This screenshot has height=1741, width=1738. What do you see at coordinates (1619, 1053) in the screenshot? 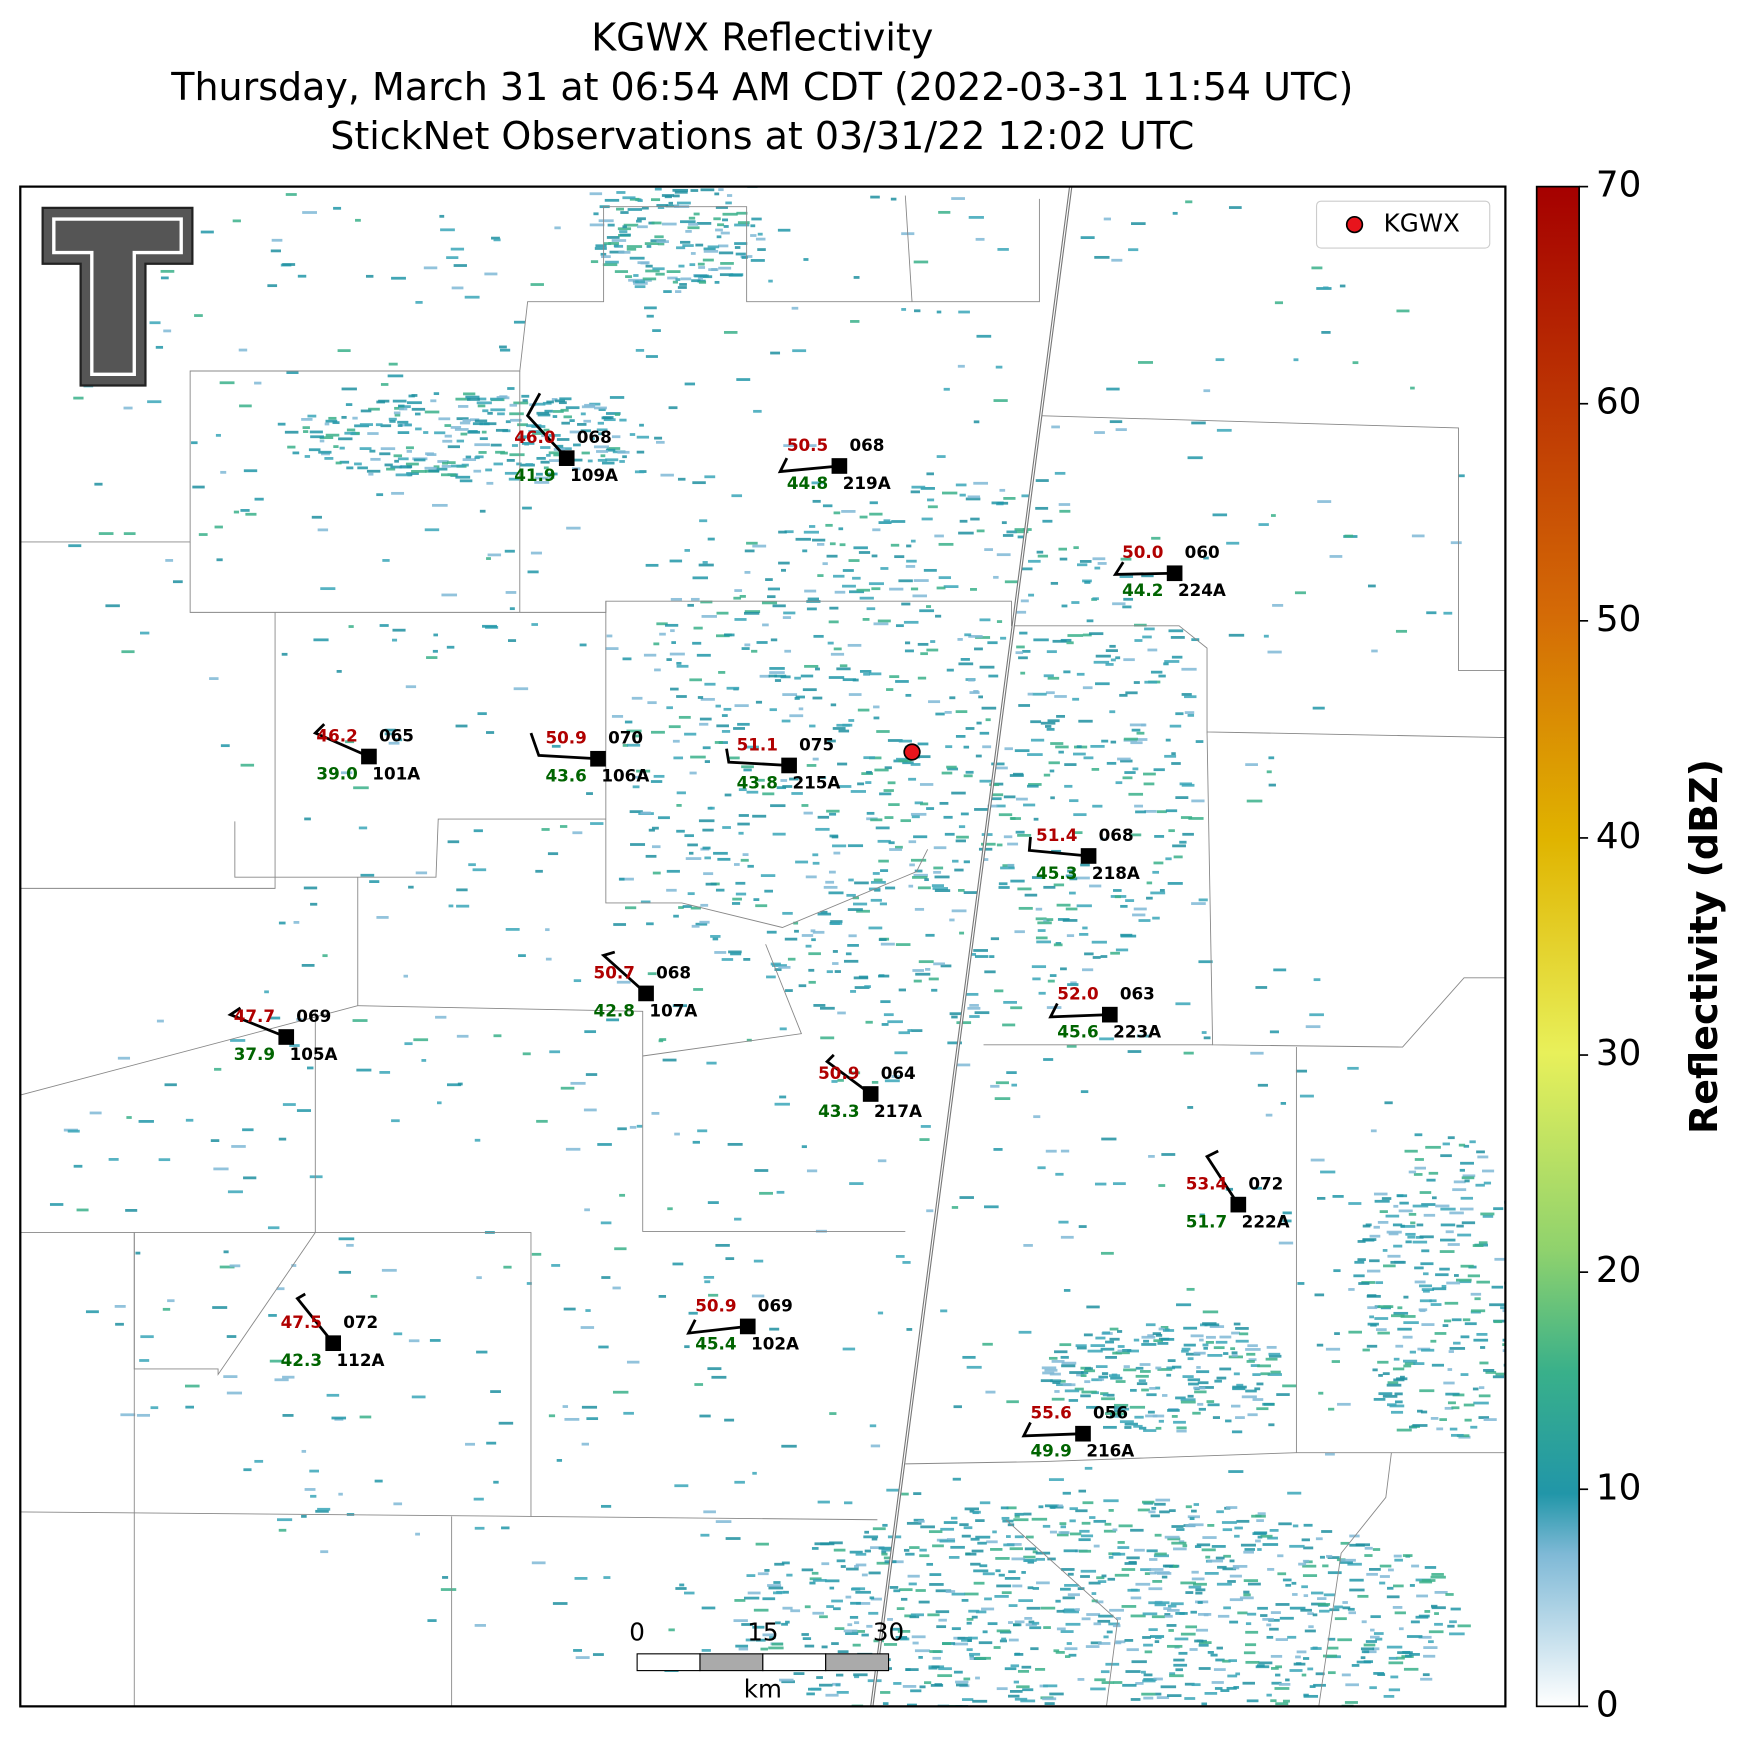
I see `colorbar-tick-label: 30` at bounding box center [1619, 1053].